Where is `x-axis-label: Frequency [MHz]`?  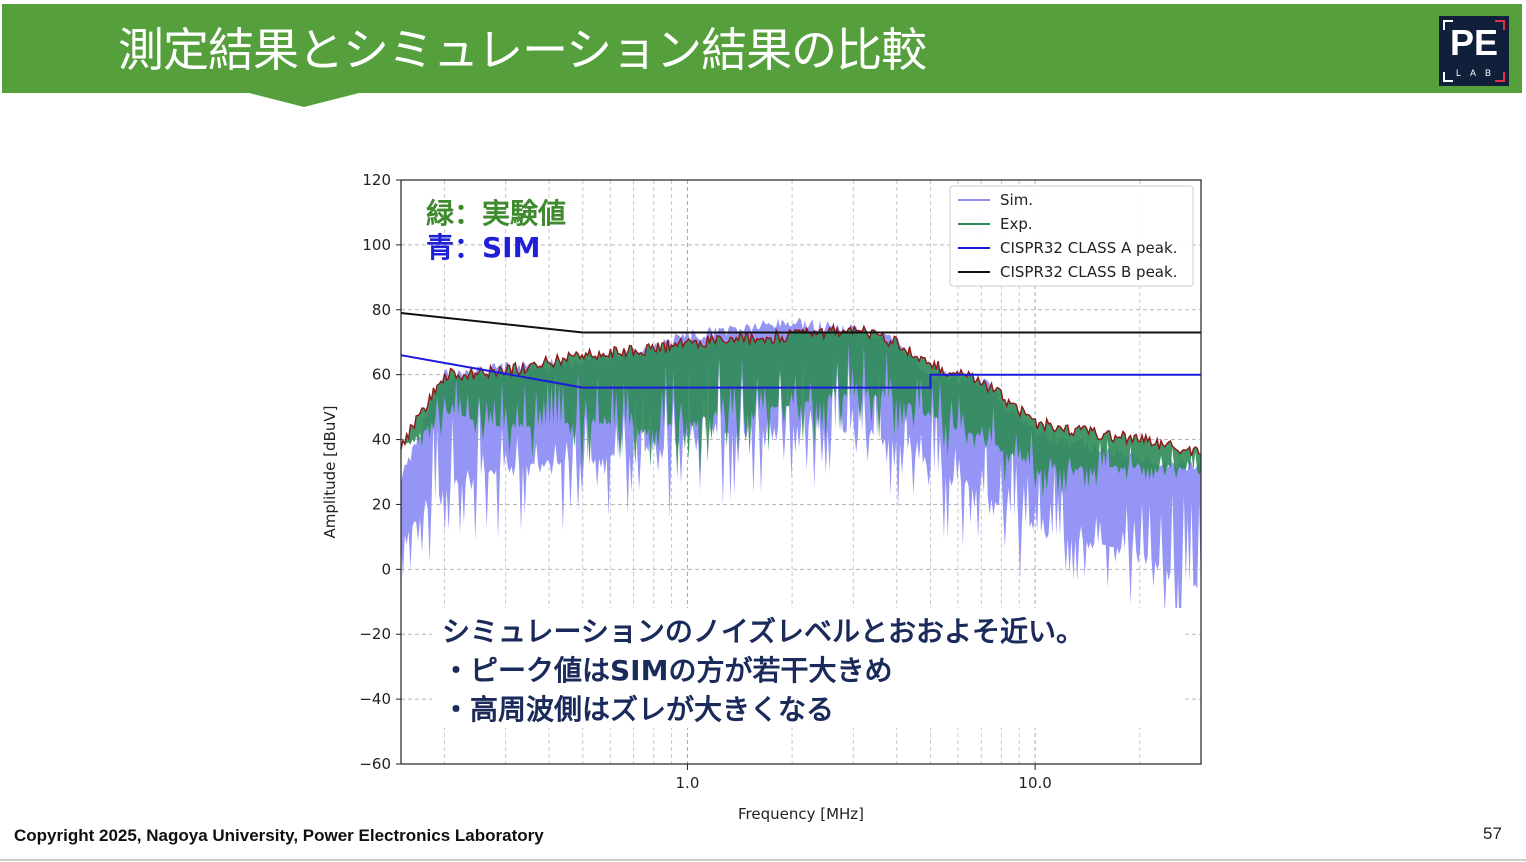
x-axis-label: Frequency [MHz] is located at coordinates (801, 814).